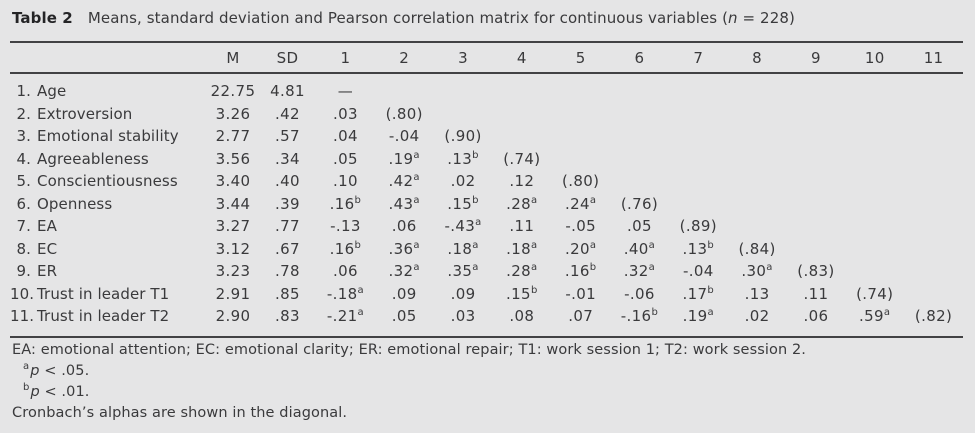 This screenshot has height=433, width=975. I want to click on table-header-row: M SD 1 2 3 4 5 6 7 8 9 10 11, so click(486, 57).